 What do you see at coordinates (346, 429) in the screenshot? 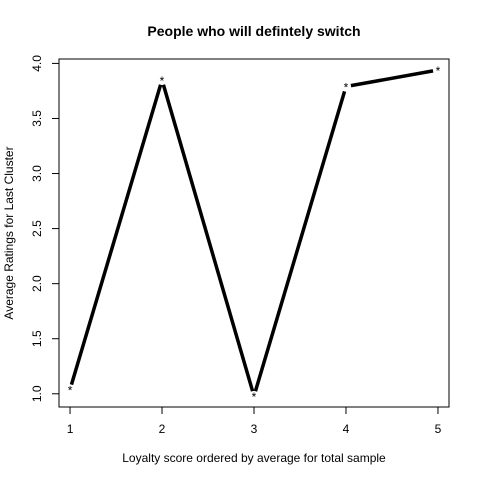
I see `x-tick-label: 4` at bounding box center [346, 429].